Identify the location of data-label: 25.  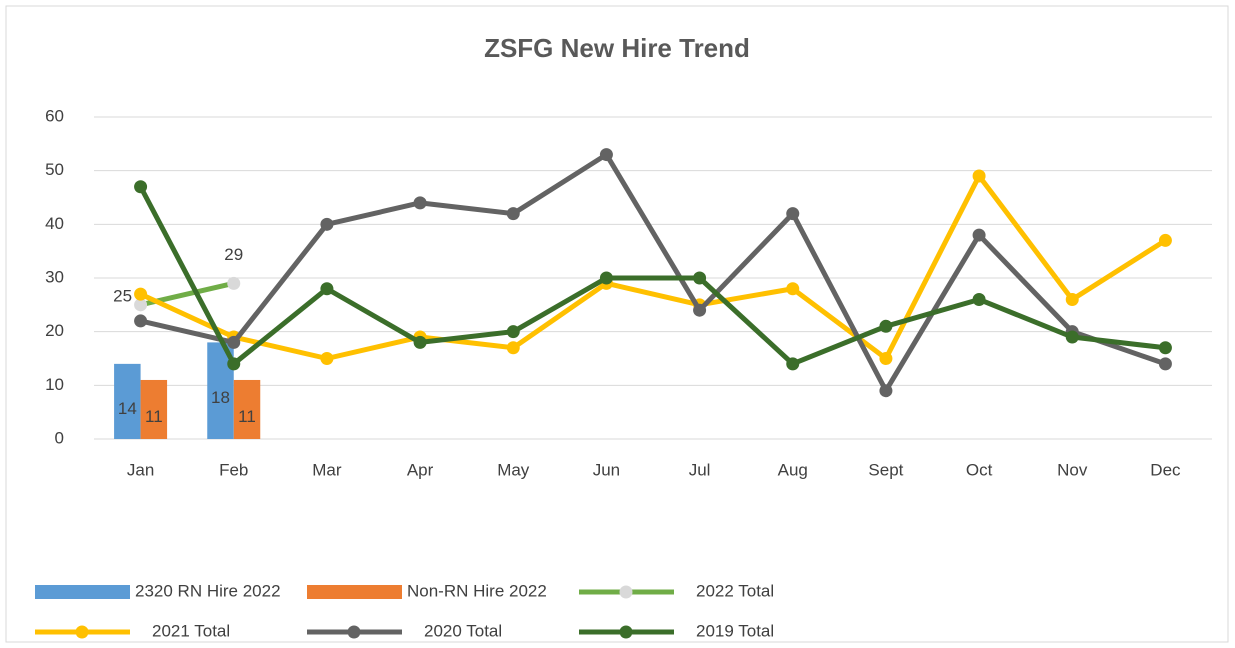
(122, 295).